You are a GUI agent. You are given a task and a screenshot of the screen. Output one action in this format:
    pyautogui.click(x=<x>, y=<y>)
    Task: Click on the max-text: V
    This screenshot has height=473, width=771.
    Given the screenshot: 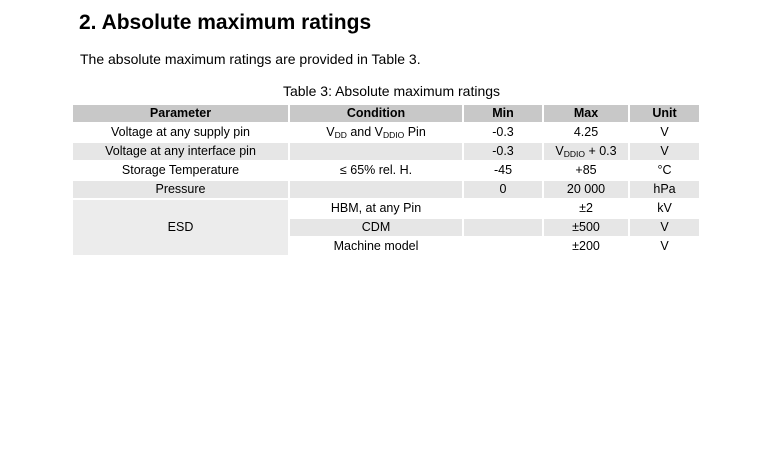 What is the action you would take?
    pyautogui.click(x=559, y=151)
    